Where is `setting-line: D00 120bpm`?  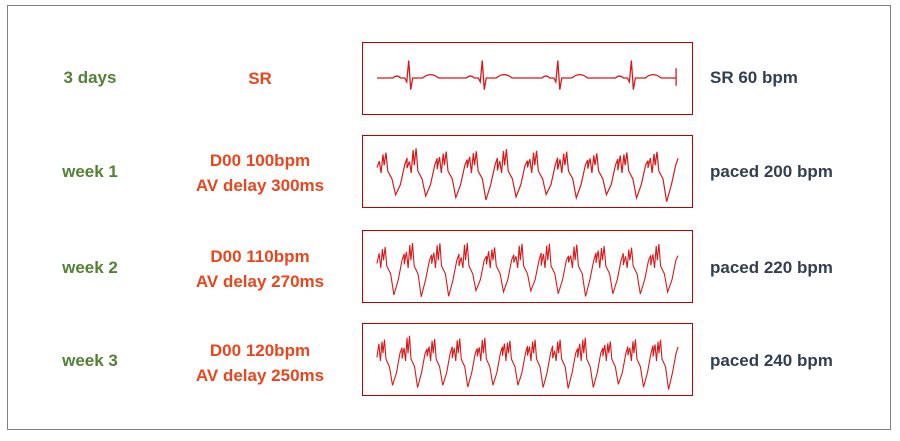 setting-line: D00 120bpm is located at coordinates (260, 350).